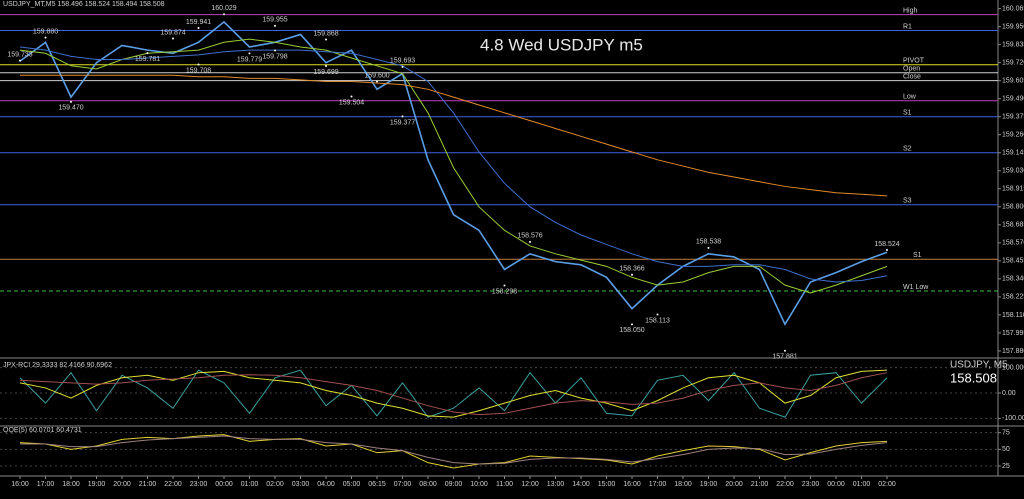 The image size is (1024, 499). I want to click on annotation-label: 159.377, so click(402, 122).